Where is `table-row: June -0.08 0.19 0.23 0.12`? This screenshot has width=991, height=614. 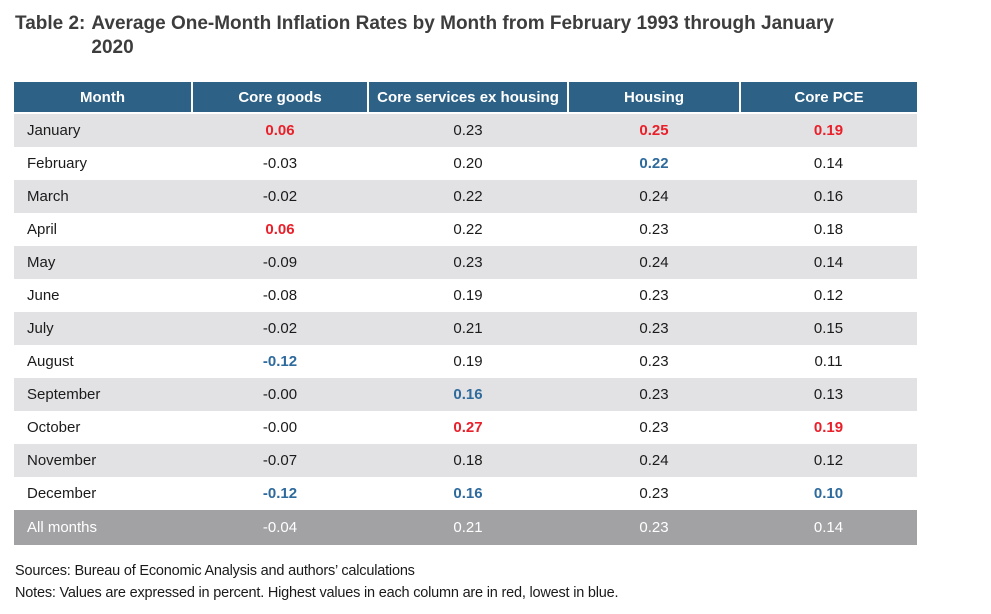 table-row: June -0.08 0.19 0.23 0.12 is located at coordinates (465, 295).